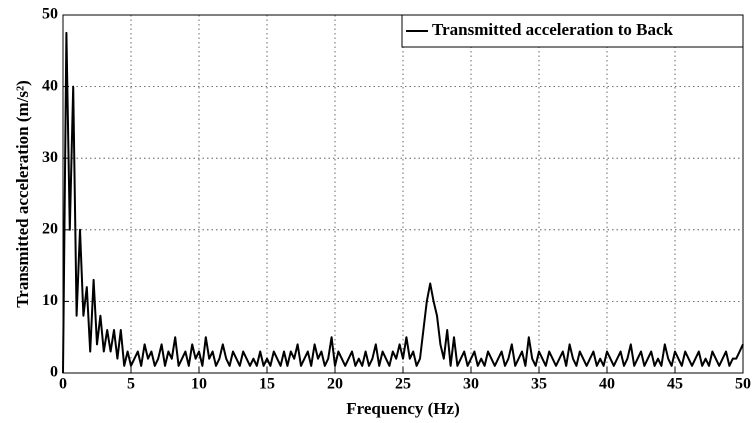 The image size is (756, 423). What do you see at coordinates (403, 384) in the screenshot?
I see `x-tick-label: 25` at bounding box center [403, 384].